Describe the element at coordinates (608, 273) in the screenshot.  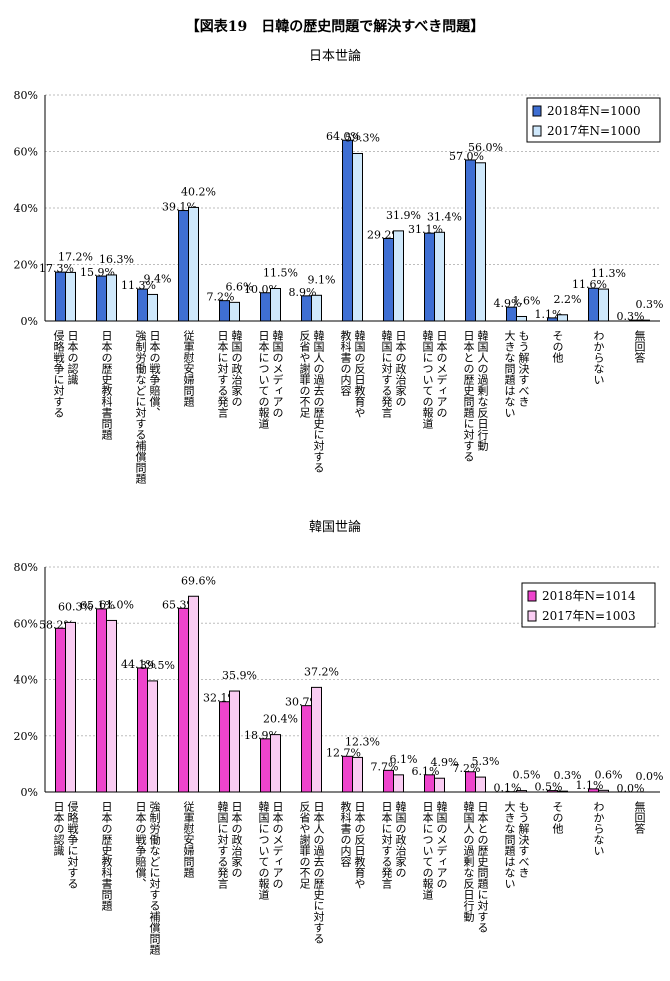
I see `data-label: 11.3%` at that location.